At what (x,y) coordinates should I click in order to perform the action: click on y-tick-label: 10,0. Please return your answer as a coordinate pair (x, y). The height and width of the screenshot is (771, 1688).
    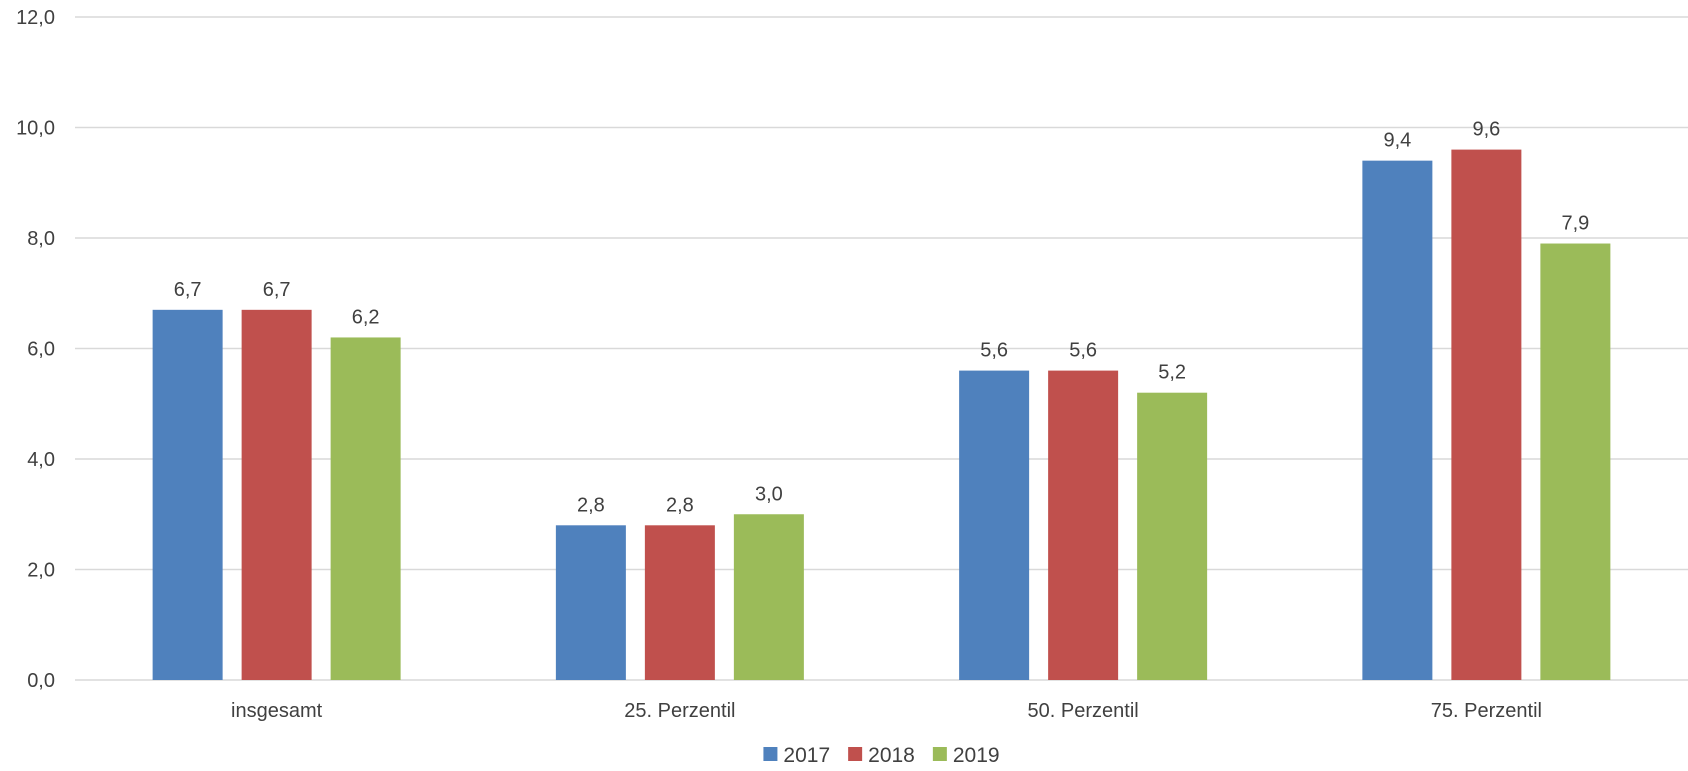
    Looking at the image, I should click on (35, 129).